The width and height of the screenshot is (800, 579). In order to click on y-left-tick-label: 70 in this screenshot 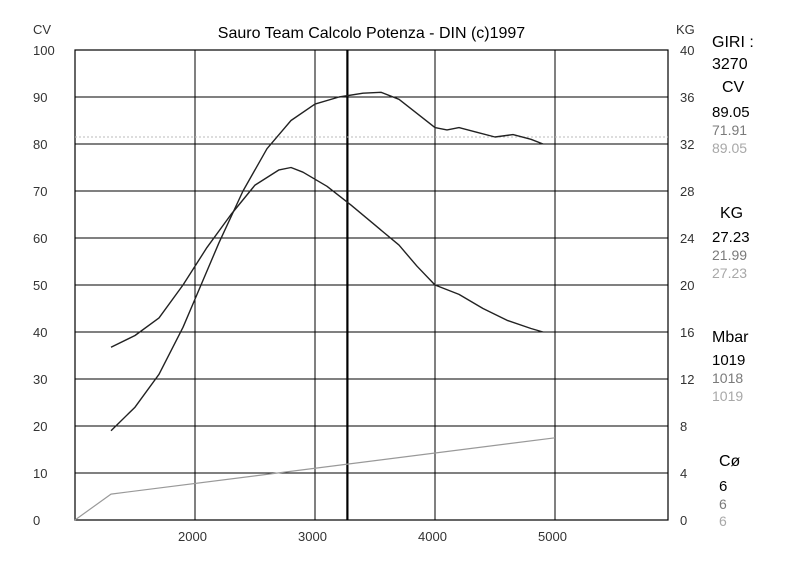, I will do `click(40, 191)`.